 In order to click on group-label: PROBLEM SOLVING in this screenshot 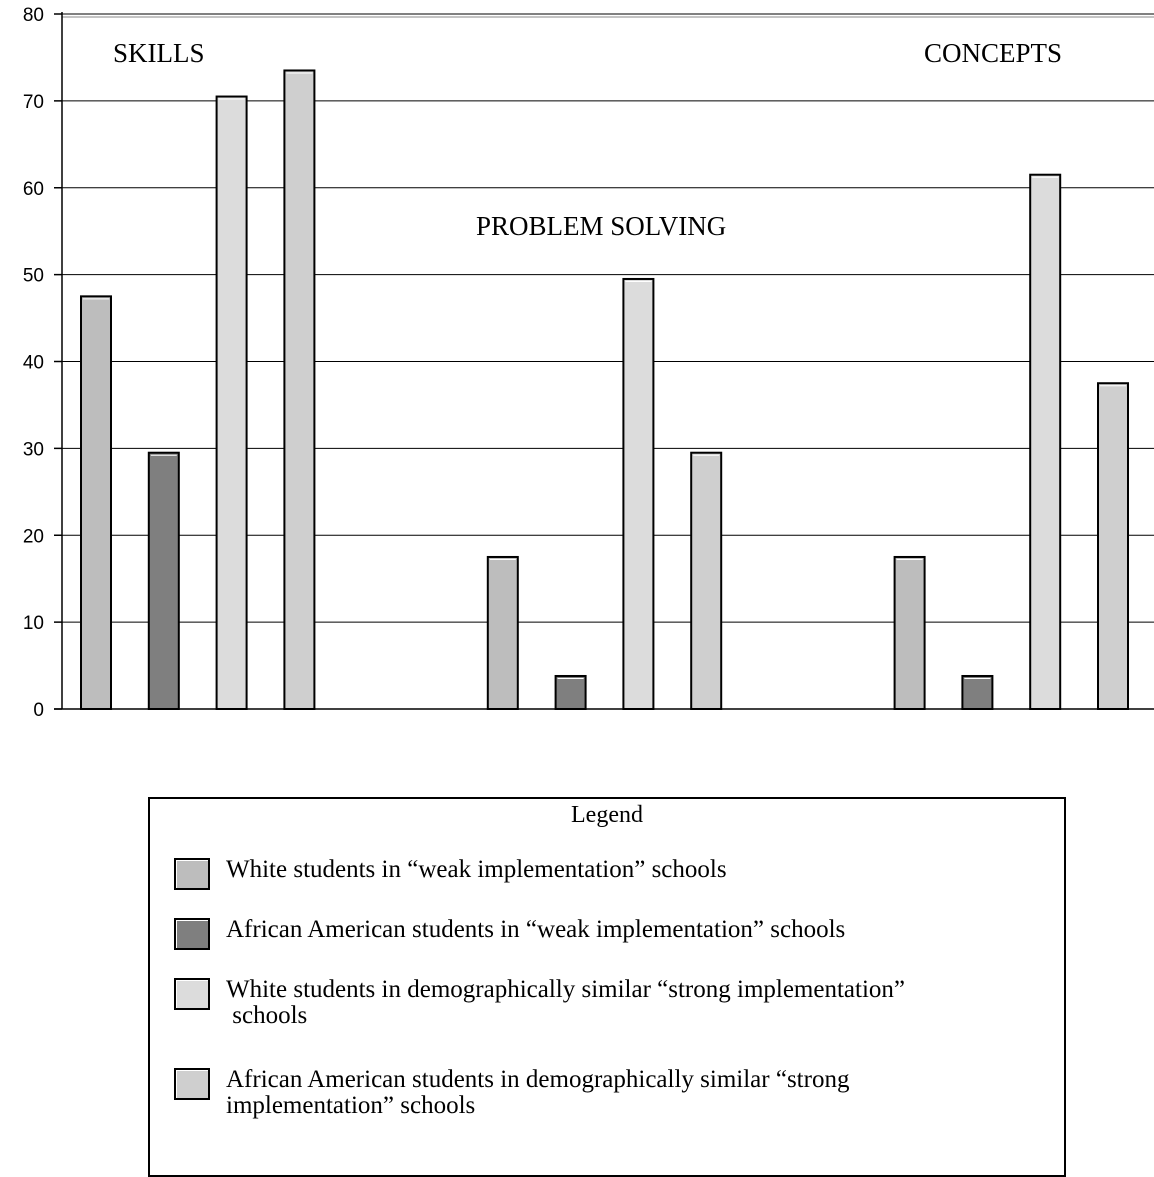, I will do `click(601, 226)`.